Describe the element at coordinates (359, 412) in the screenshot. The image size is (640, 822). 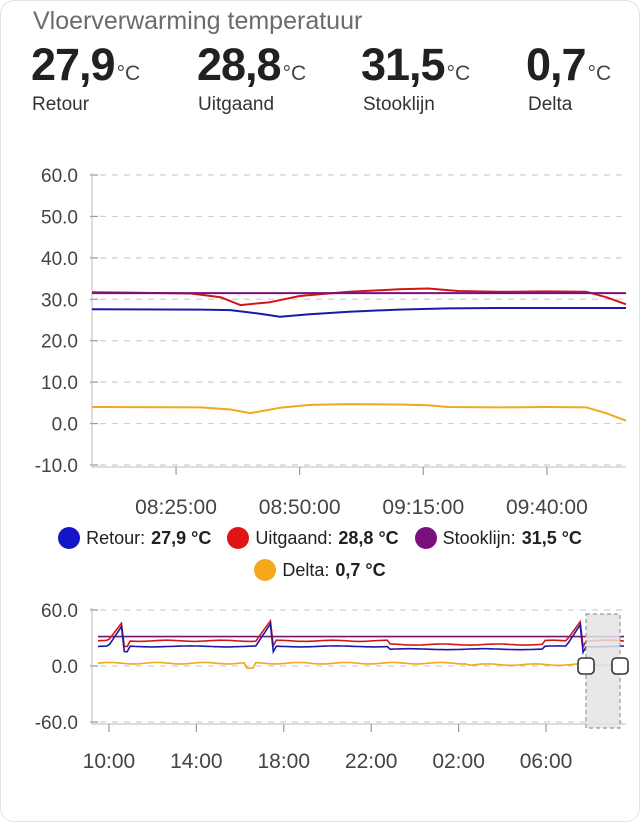
I see `series-line-delta` at that location.